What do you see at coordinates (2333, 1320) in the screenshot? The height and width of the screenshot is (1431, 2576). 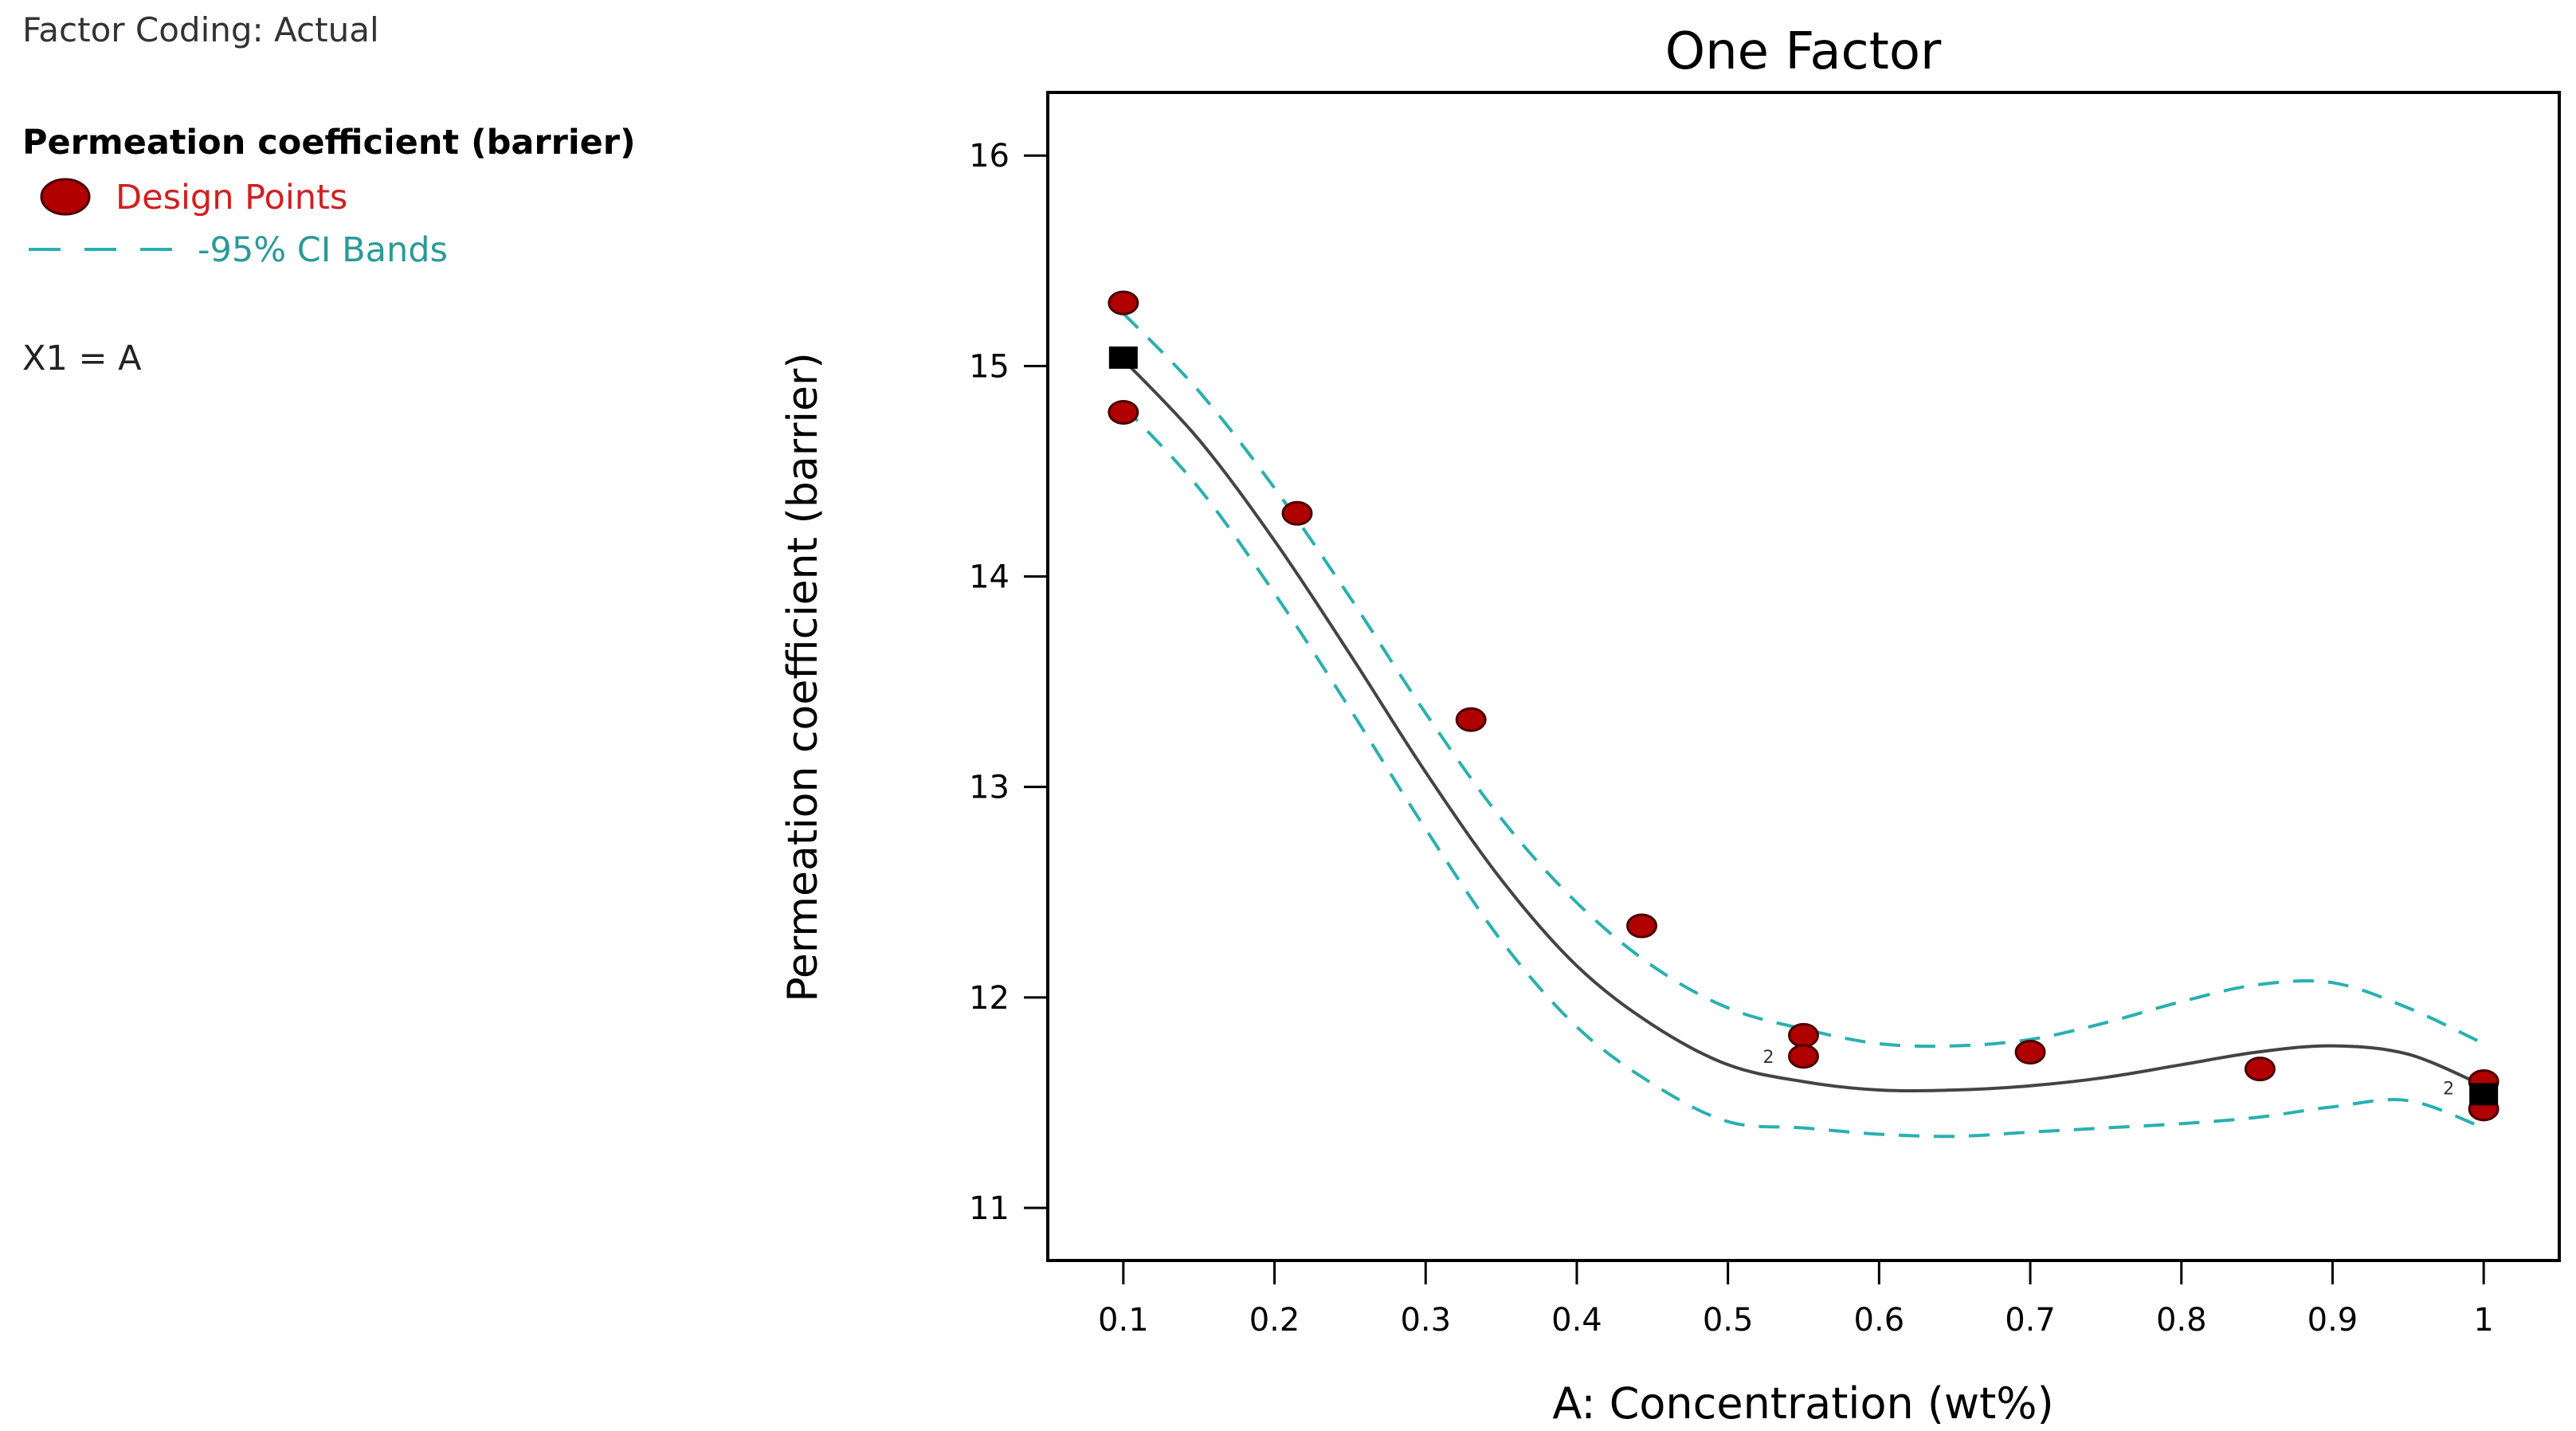 I see `x-tick-label: 0.9` at bounding box center [2333, 1320].